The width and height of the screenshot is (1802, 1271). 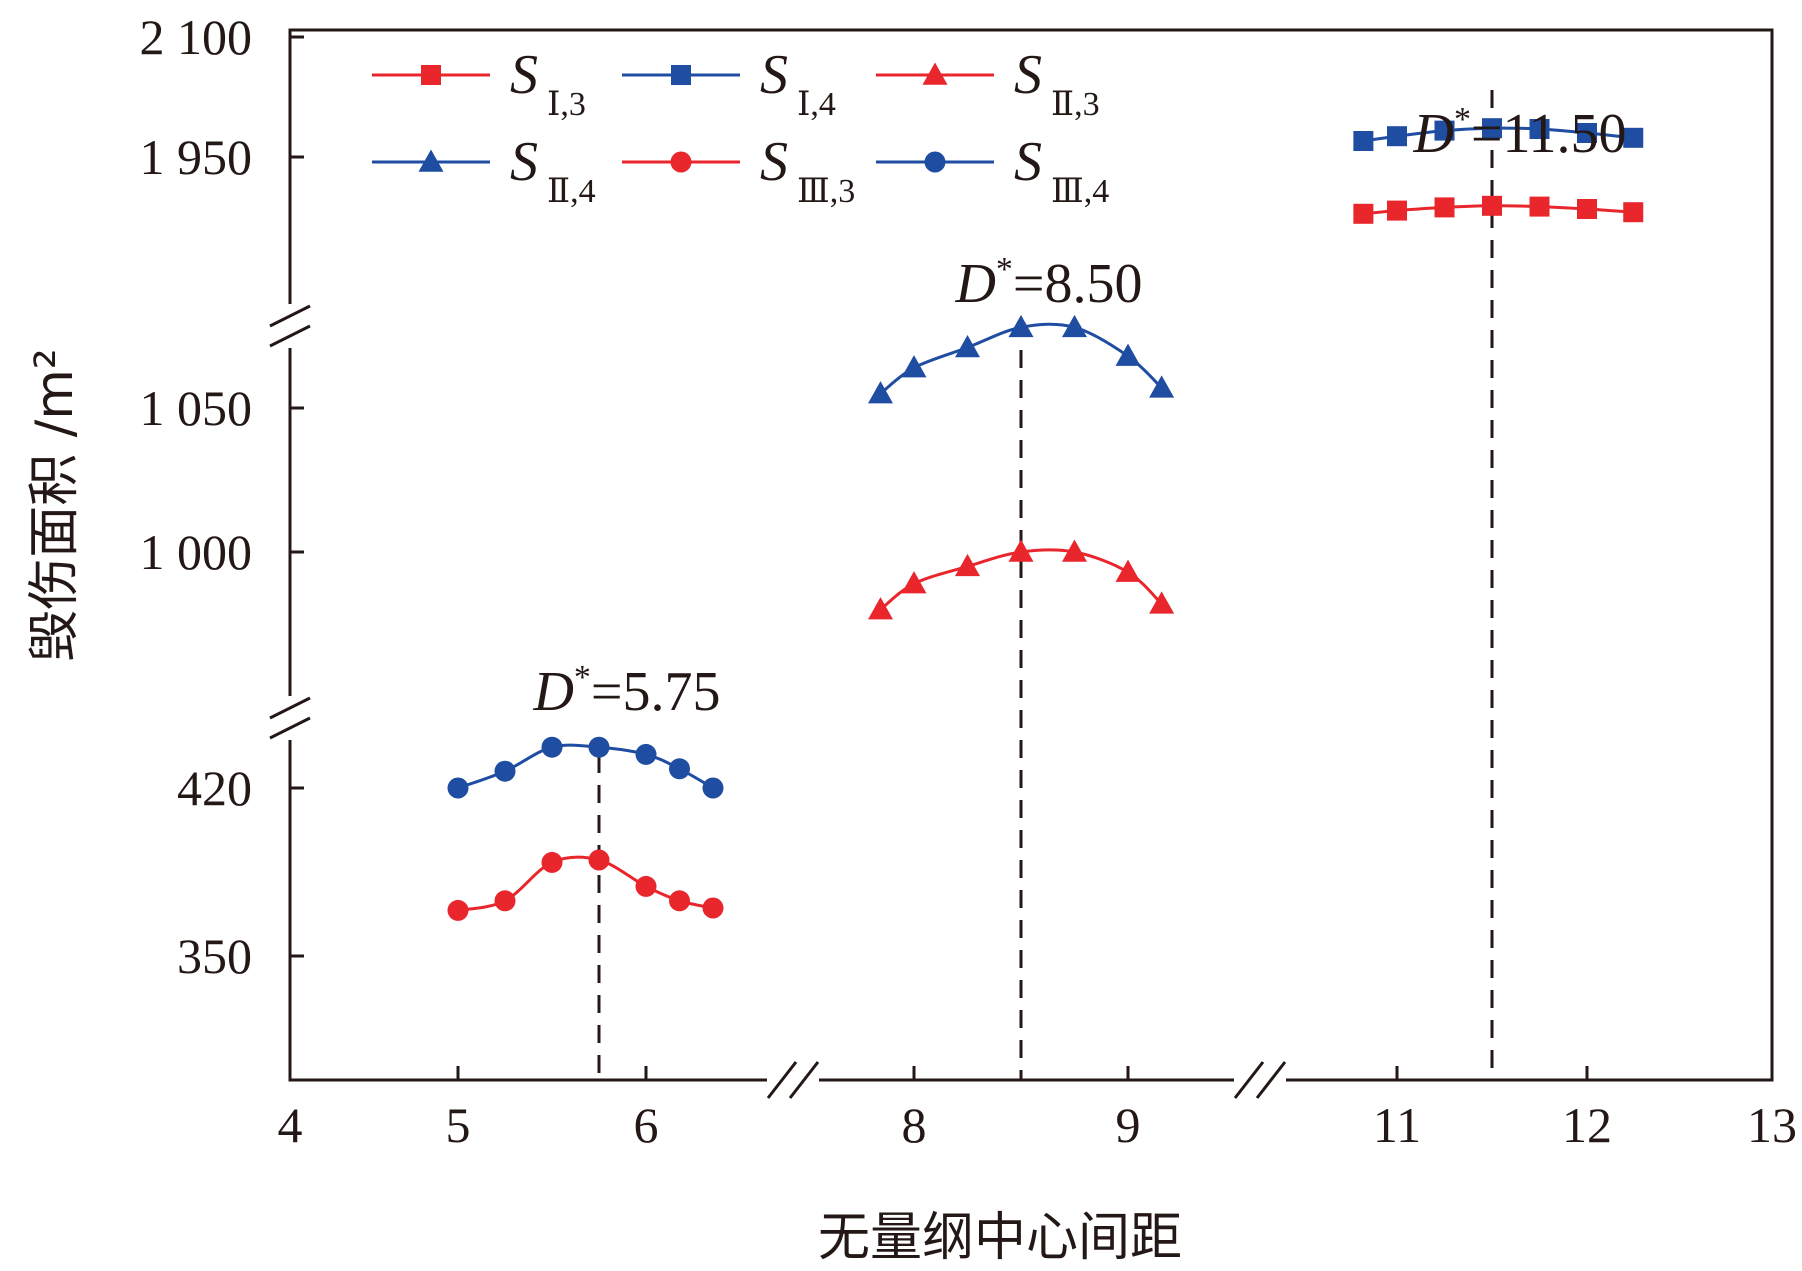 What do you see at coordinates (646, 1125) in the screenshot?
I see `x-tick-label: 6` at bounding box center [646, 1125].